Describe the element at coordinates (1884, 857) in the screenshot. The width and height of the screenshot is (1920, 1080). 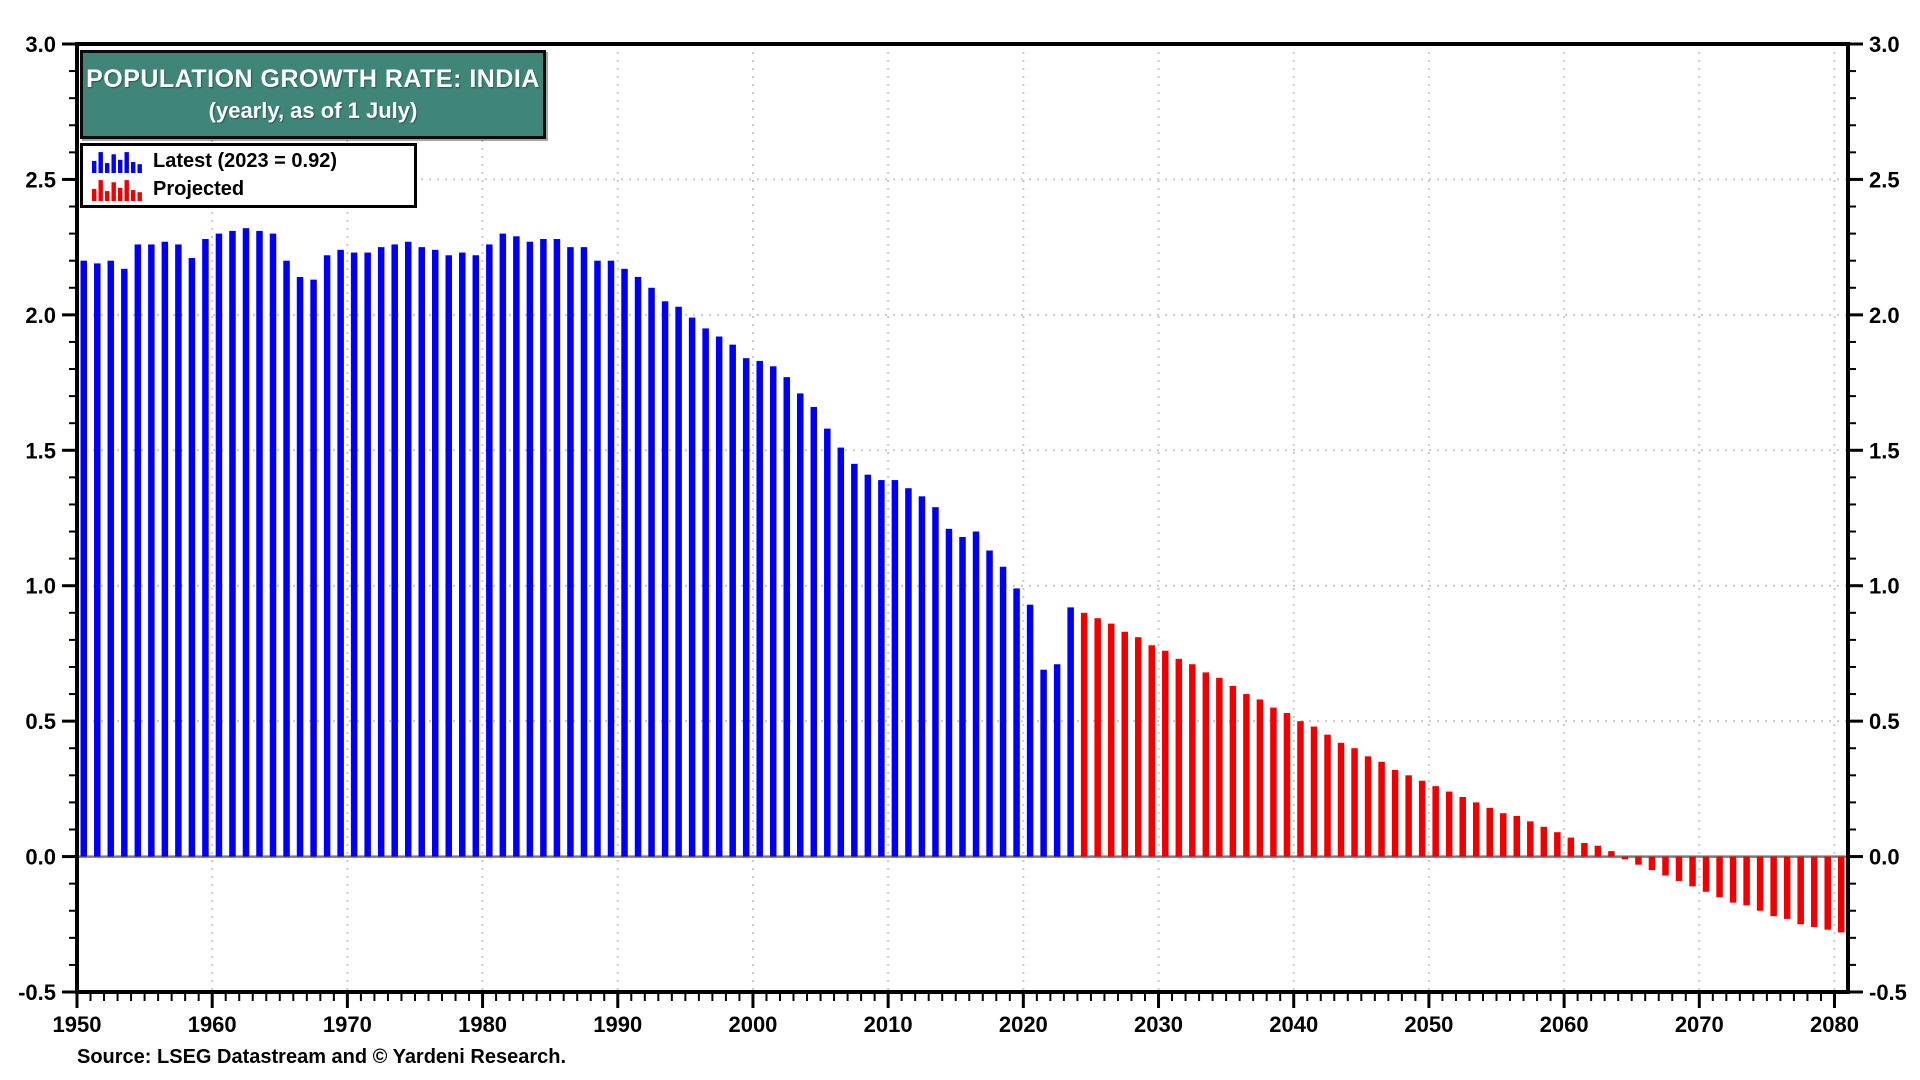
I see `y-axis-label-right: 0.0` at that location.